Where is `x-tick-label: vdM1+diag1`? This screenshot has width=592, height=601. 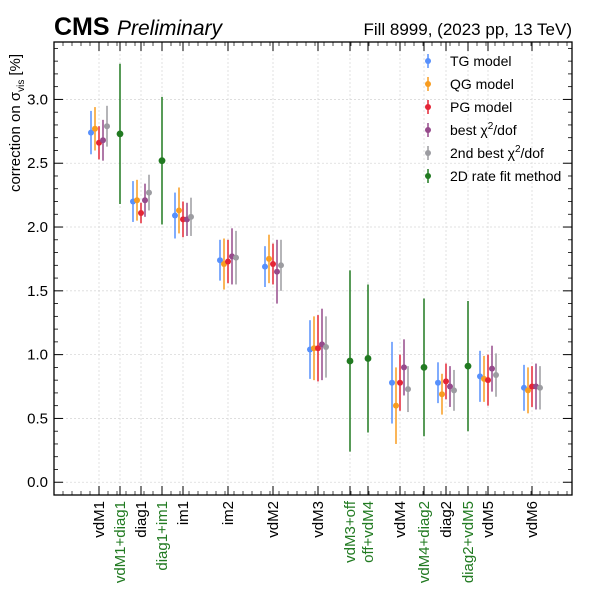 x-tick-label: vdM1+diag1 is located at coordinates (120, 542).